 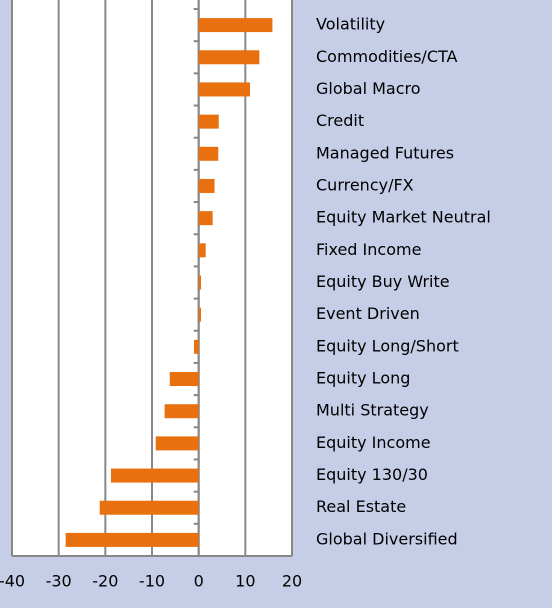 What do you see at coordinates (403, 217) in the screenshot?
I see `category-label: Equity Market Neutral` at bounding box center [403, 217].